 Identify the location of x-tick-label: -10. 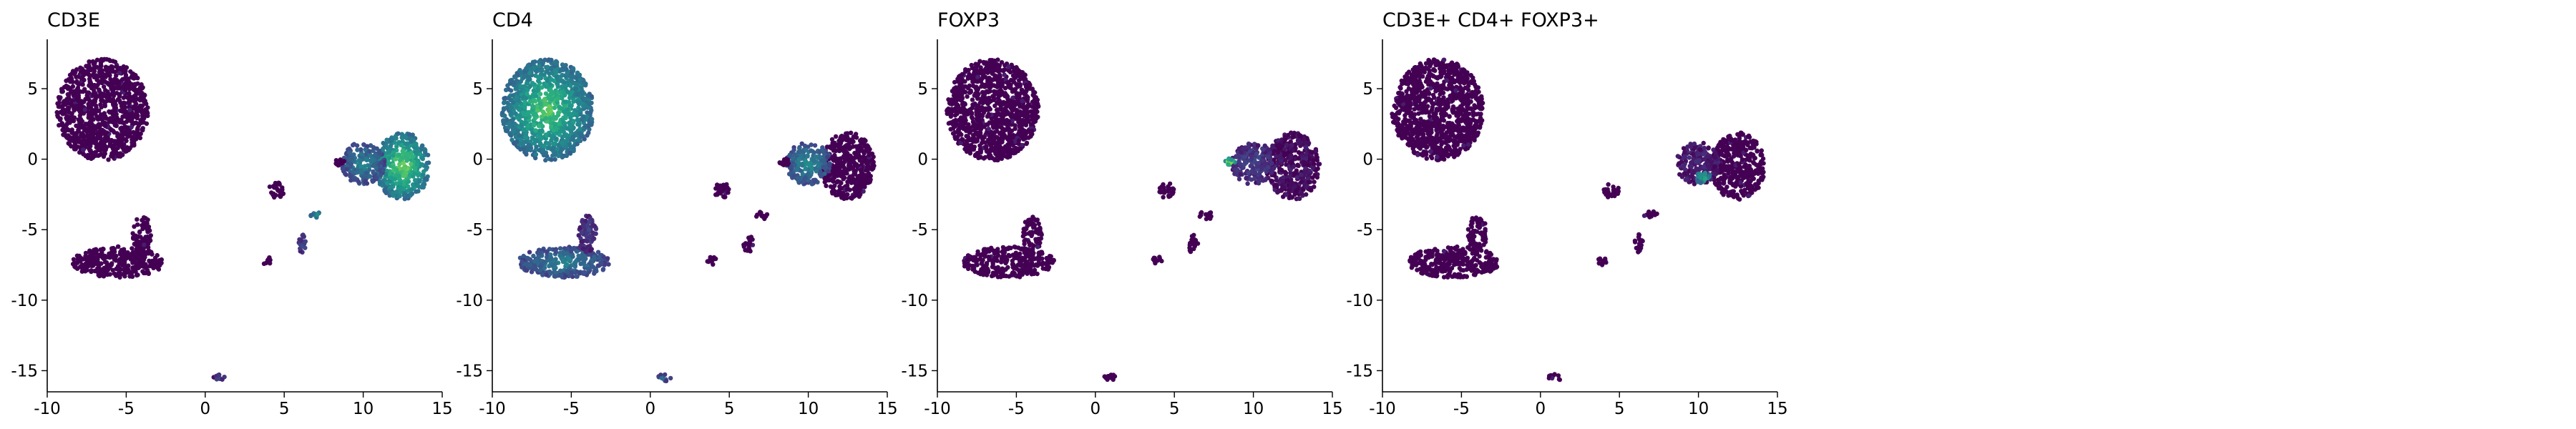
(48, 409).